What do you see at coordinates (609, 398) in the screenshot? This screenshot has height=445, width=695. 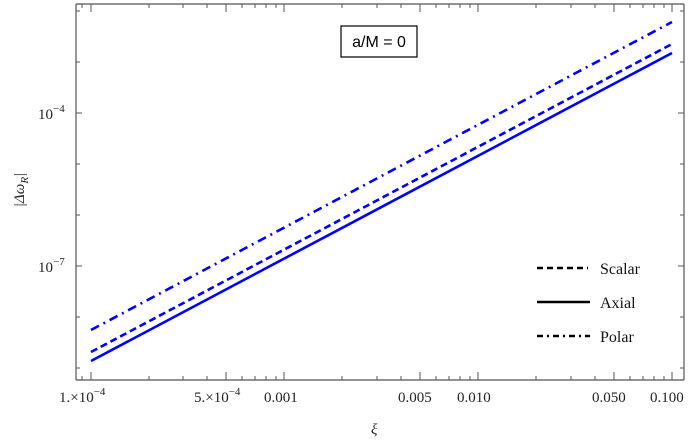 I see `x-tick-label: 0.050` at bounding box center [609, 398].